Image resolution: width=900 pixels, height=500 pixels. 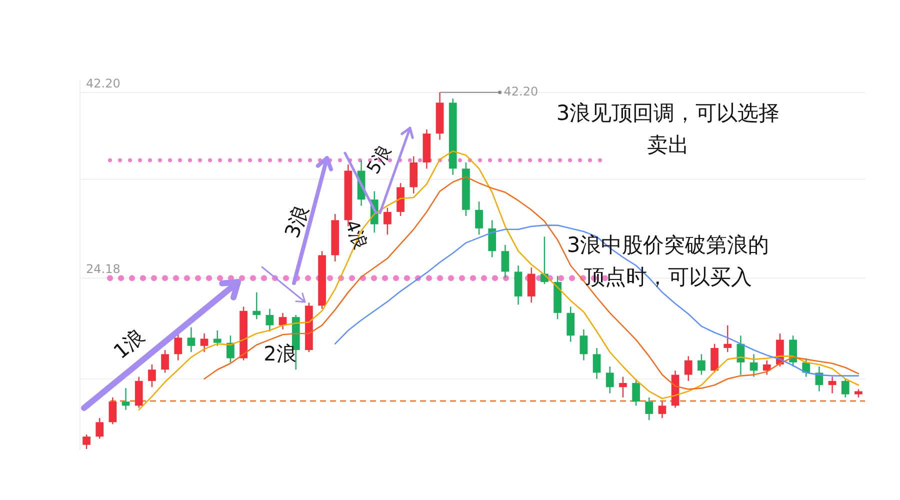 I want to click on annotation: 42.20, so click(x=521, y=91).